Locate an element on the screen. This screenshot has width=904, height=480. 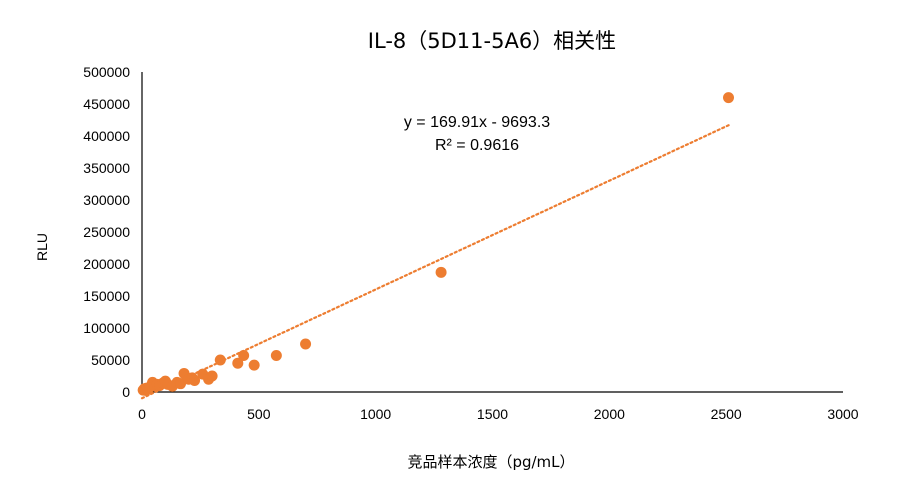
y-tick-label: 0 is located at coordinates (126, 392).